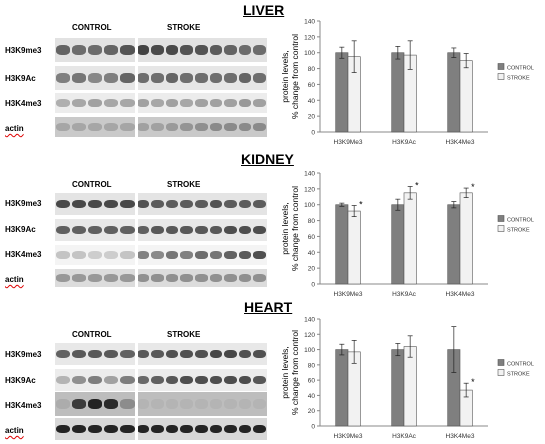 Image resolution: width=545 pixels, height=444 pixels. I want to click on significance-marker: *, so click(361, 205).